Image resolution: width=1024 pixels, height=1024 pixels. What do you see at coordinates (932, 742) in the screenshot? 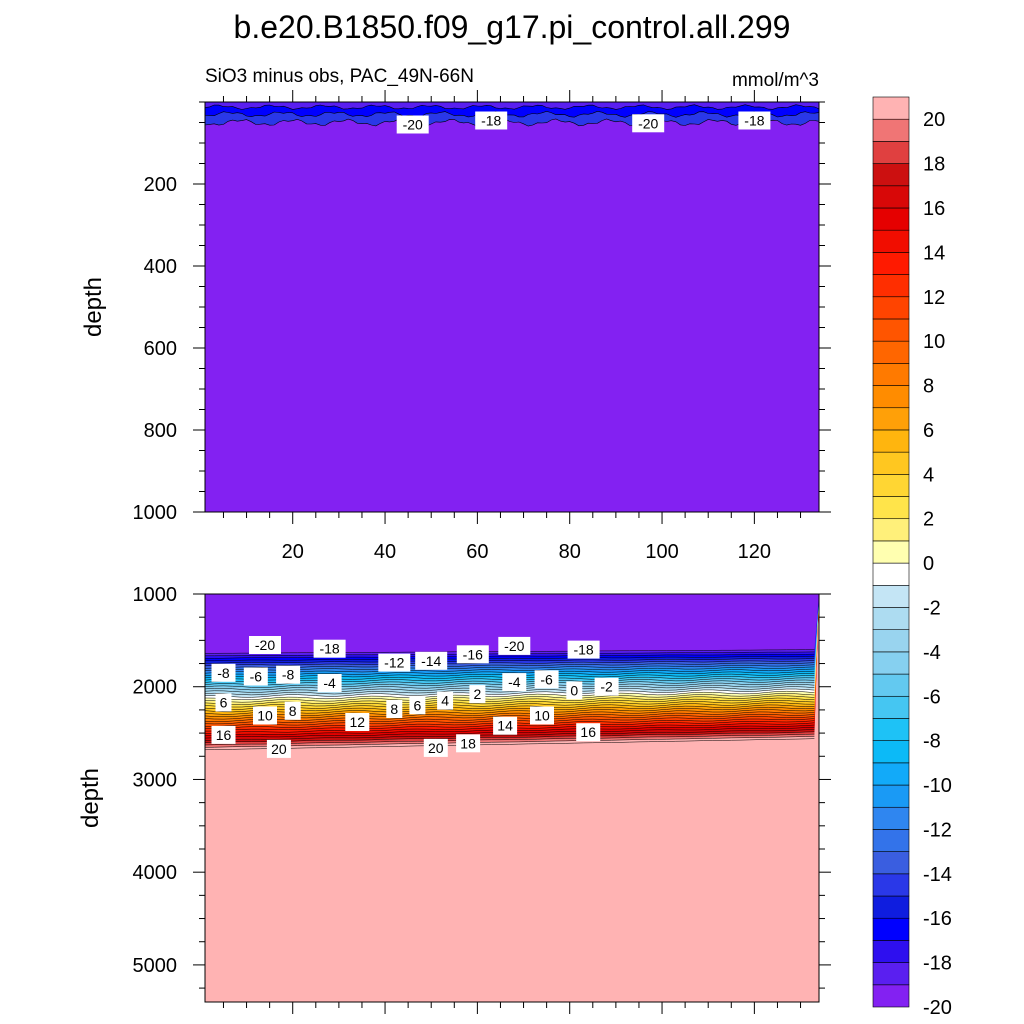
I see `colorbar-tick-label: -8` at bounding box center [932, 742].